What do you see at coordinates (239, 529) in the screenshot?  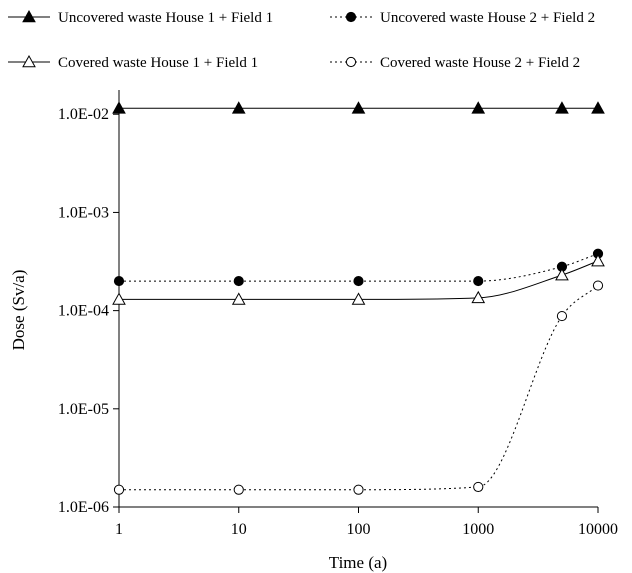 I see `x-tick-label: 10` at bounding box center [239, 529].